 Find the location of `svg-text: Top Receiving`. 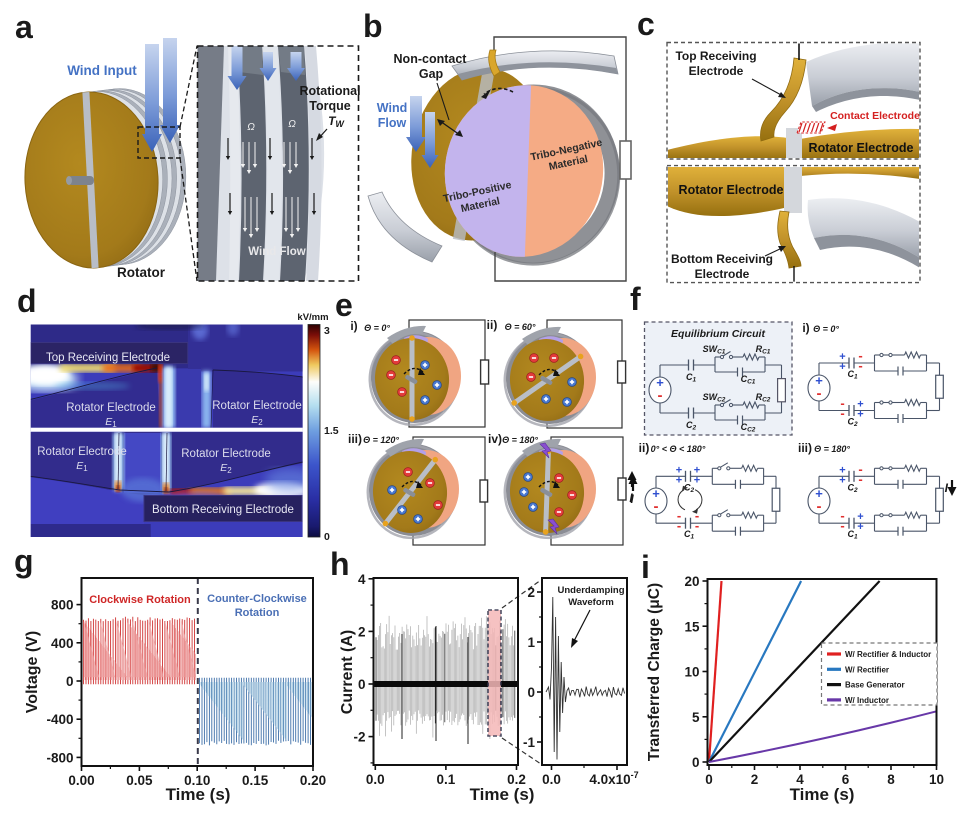

svg-text: Top Receiving is located at coordinates (715, 56).